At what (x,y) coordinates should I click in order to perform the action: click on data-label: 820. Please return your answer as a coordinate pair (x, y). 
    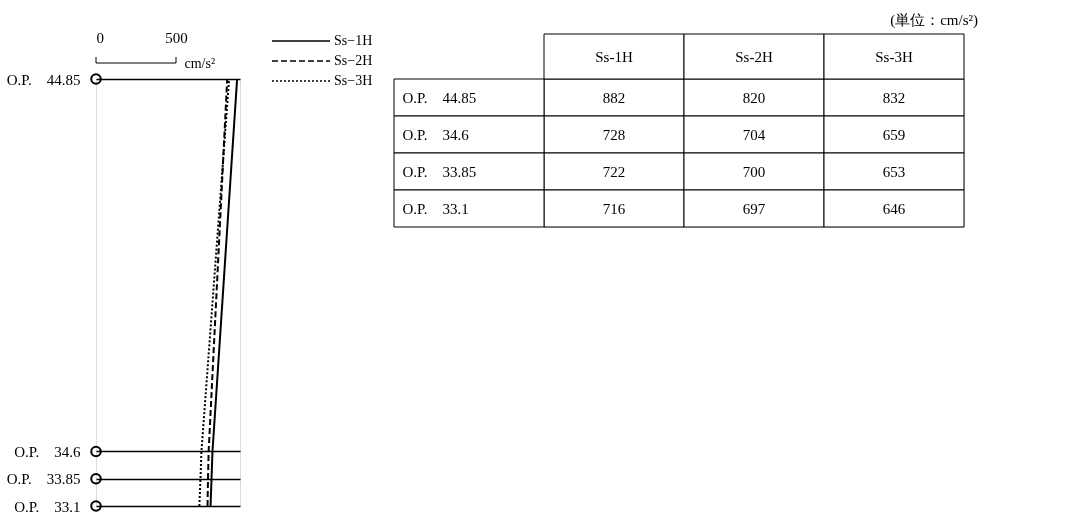
    Looking at the image, I should click on (754, 97).